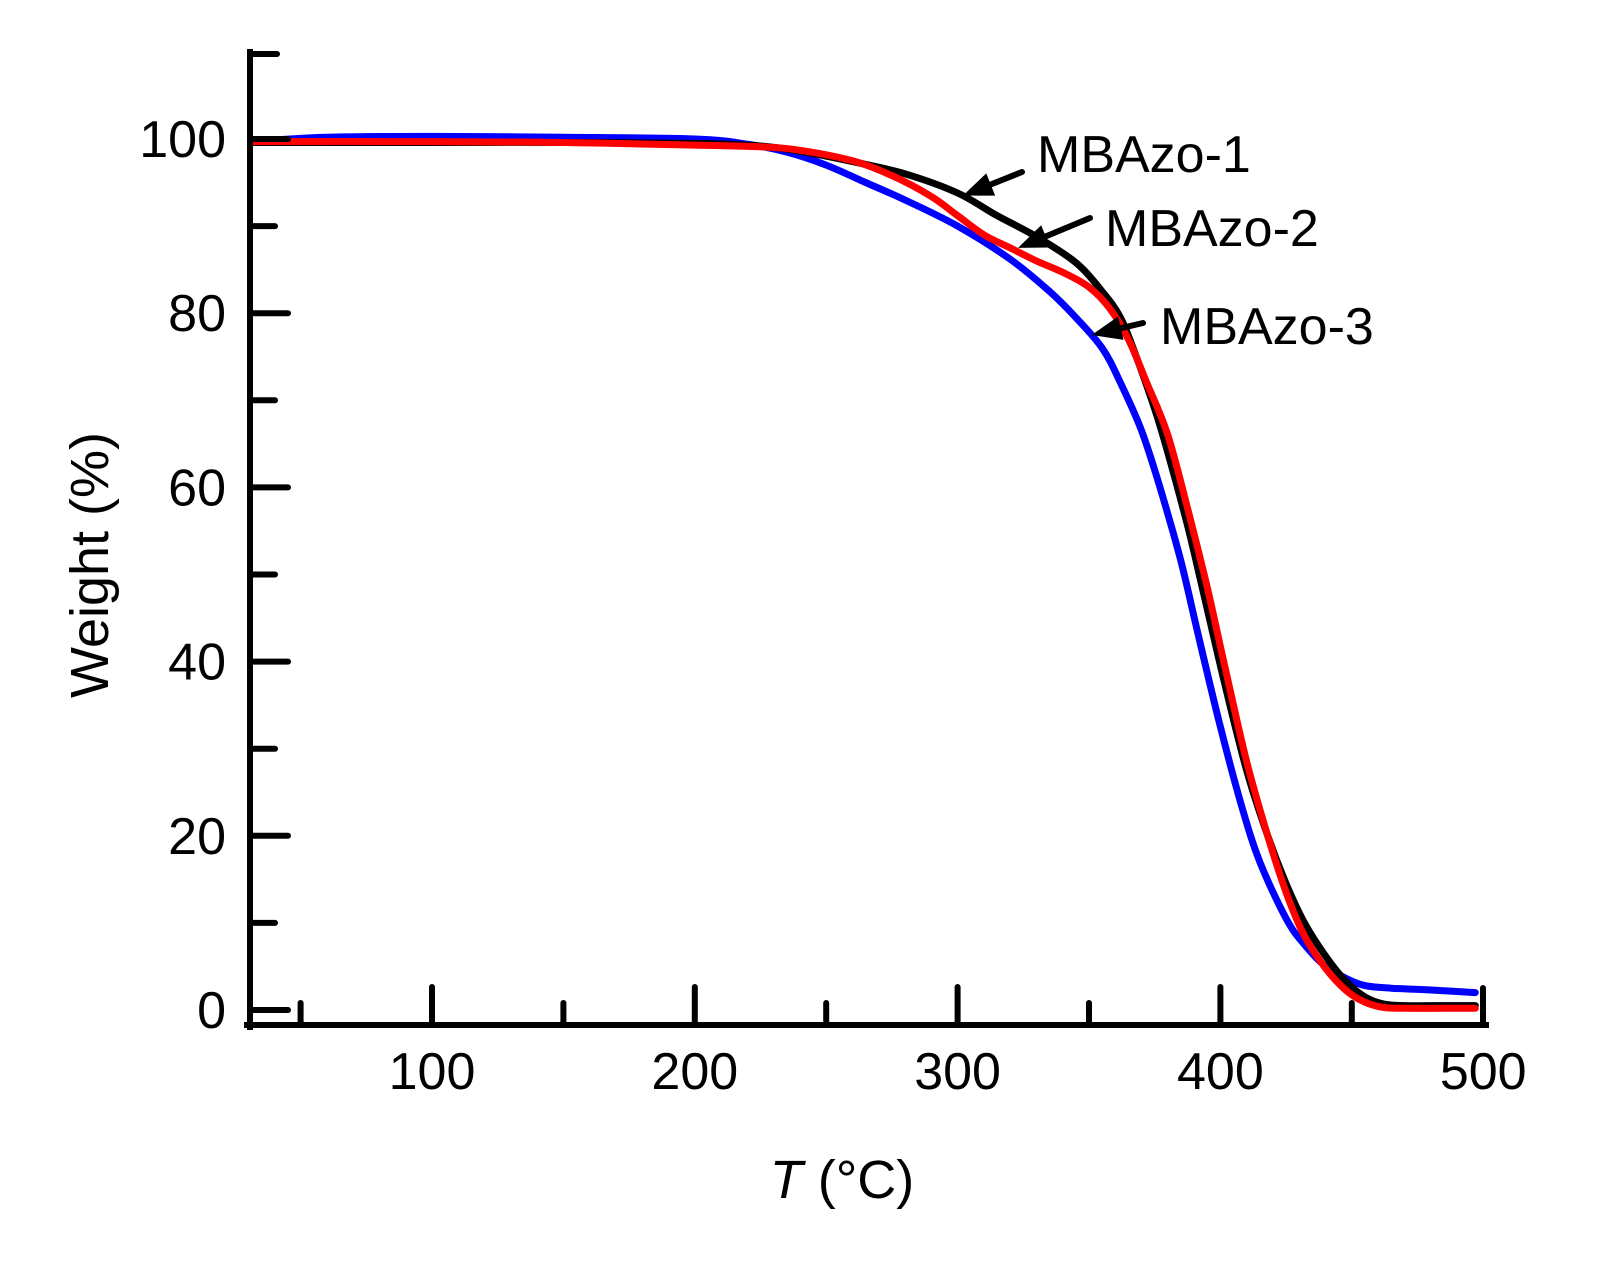 Image resolution: width=1624 pixels, height=1282 pixels. I want to click on x-tick-label: 300, so click(957, 1072).